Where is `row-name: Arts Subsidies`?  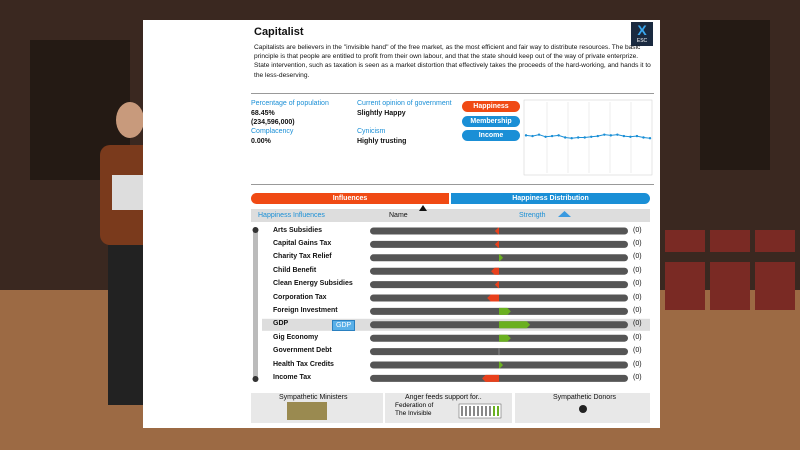
row-name: Arts Subsidies is located at coordinates (298, 230).